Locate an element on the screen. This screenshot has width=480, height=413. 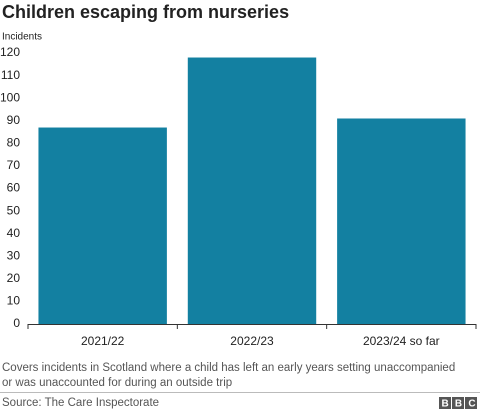
y-tick-label: 40 is located at coordinates (14, 233).